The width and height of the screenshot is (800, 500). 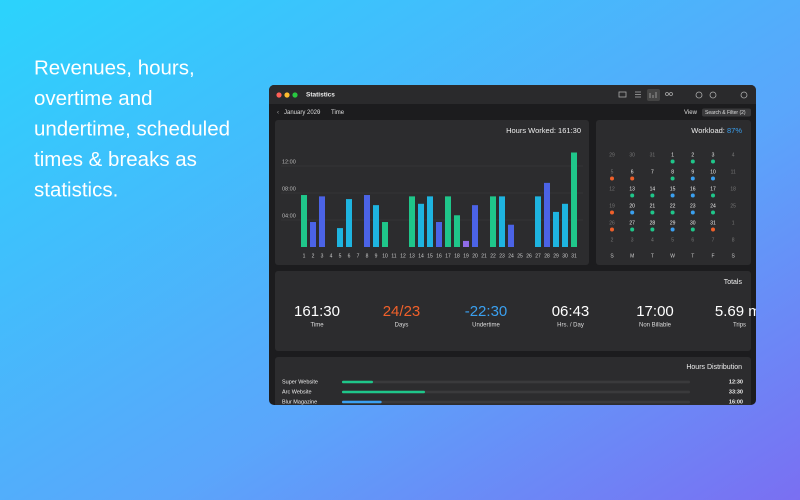 What do you see at coordinates (708, 130) in the screenshot?
I see `workload-label: Workload:` at bounding box center [708, 130].